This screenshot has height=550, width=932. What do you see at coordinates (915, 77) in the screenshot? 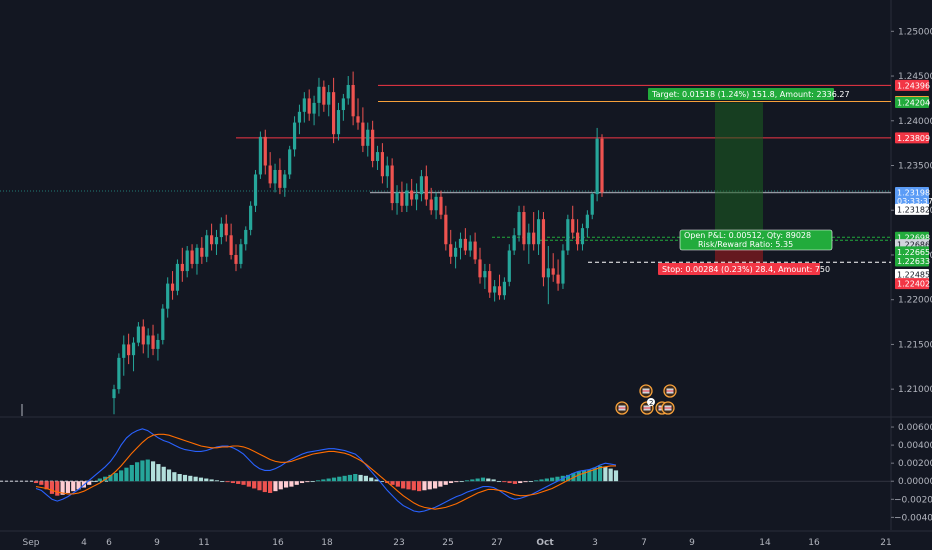
I see `price-axis-label: 1.24500` at bounding box center [915, 77].